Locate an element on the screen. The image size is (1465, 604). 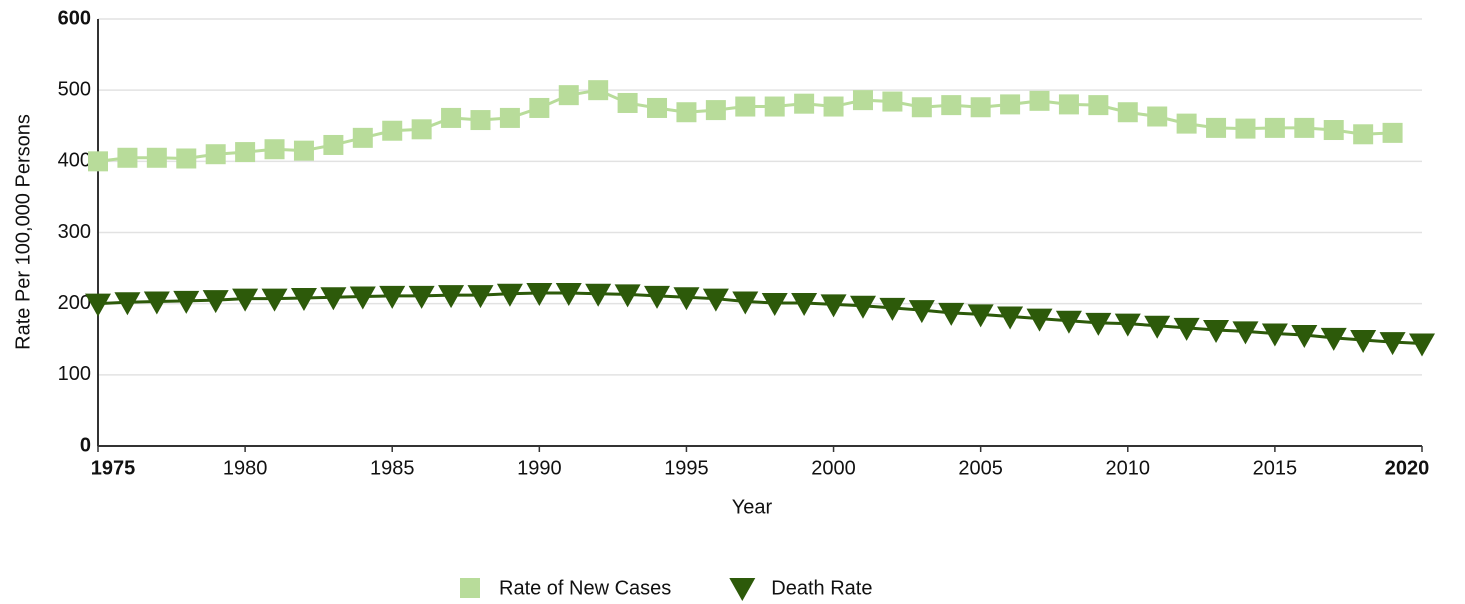
y-tick-label: 400 is located at coordinates (74, 161).